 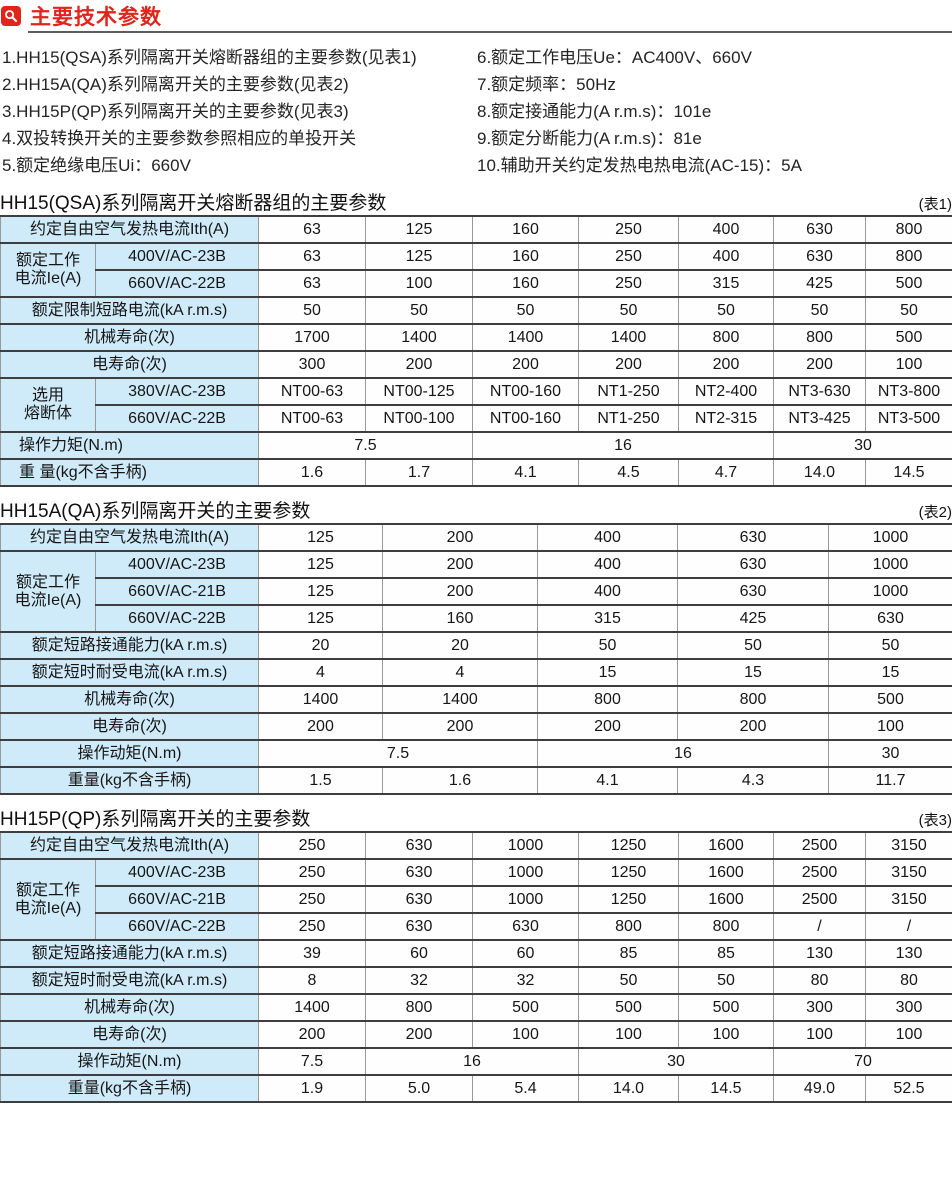 What do you see at coordinates (639, 165) in the screenshot?
I see `note-line: 10.辅助开关约定发热电热电流(AC-15)：5A` at bounding box center [639, 165].